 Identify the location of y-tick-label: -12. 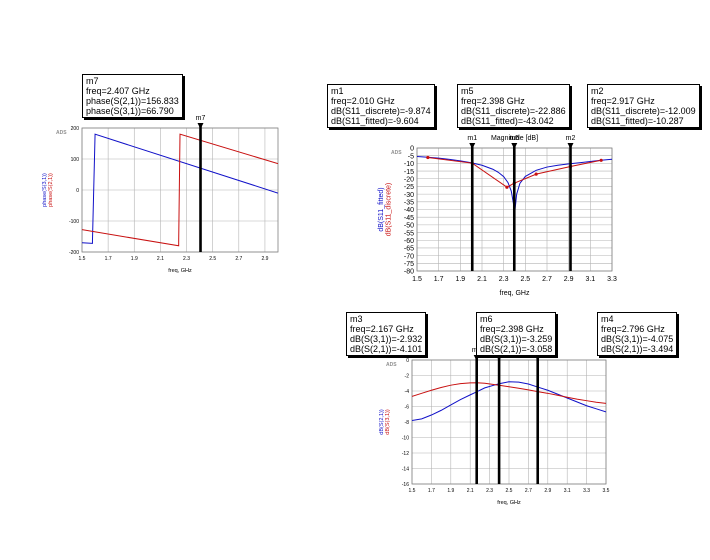
(405, 454).